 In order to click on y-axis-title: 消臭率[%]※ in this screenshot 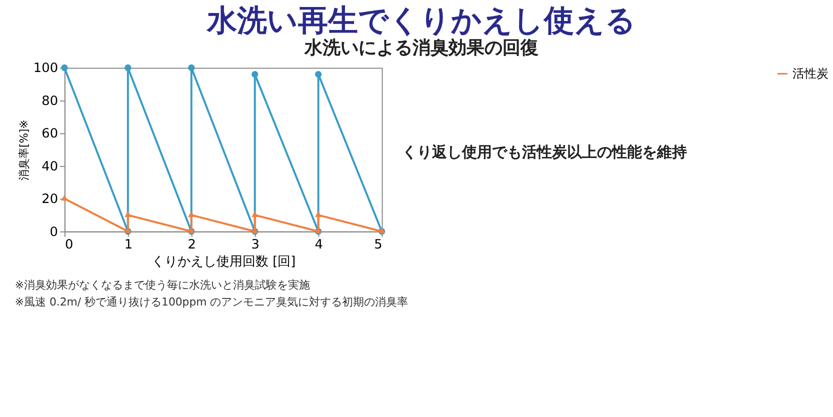, I will do `click(23, 150)`.